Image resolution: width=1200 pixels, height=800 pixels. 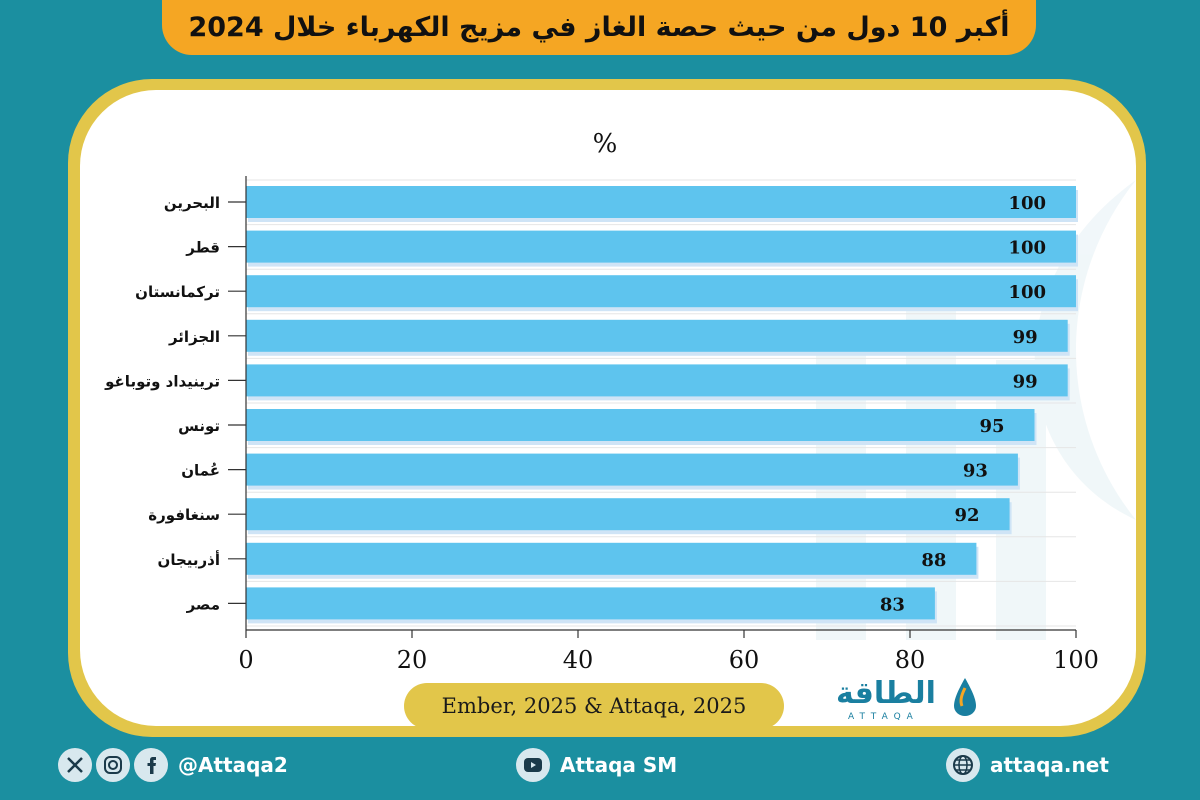 I want to click on social-handle: @Attaqa2, so click(x=233, y=765).